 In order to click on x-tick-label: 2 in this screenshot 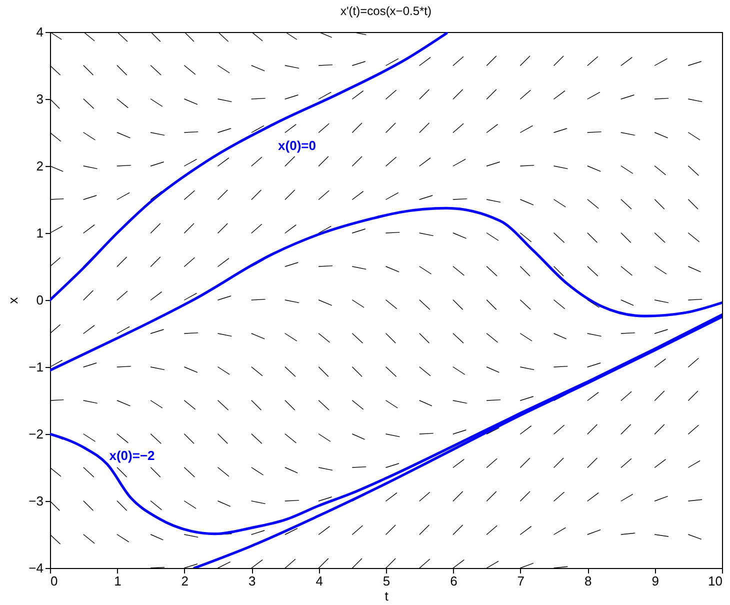, I will do `click(185, 581)`.